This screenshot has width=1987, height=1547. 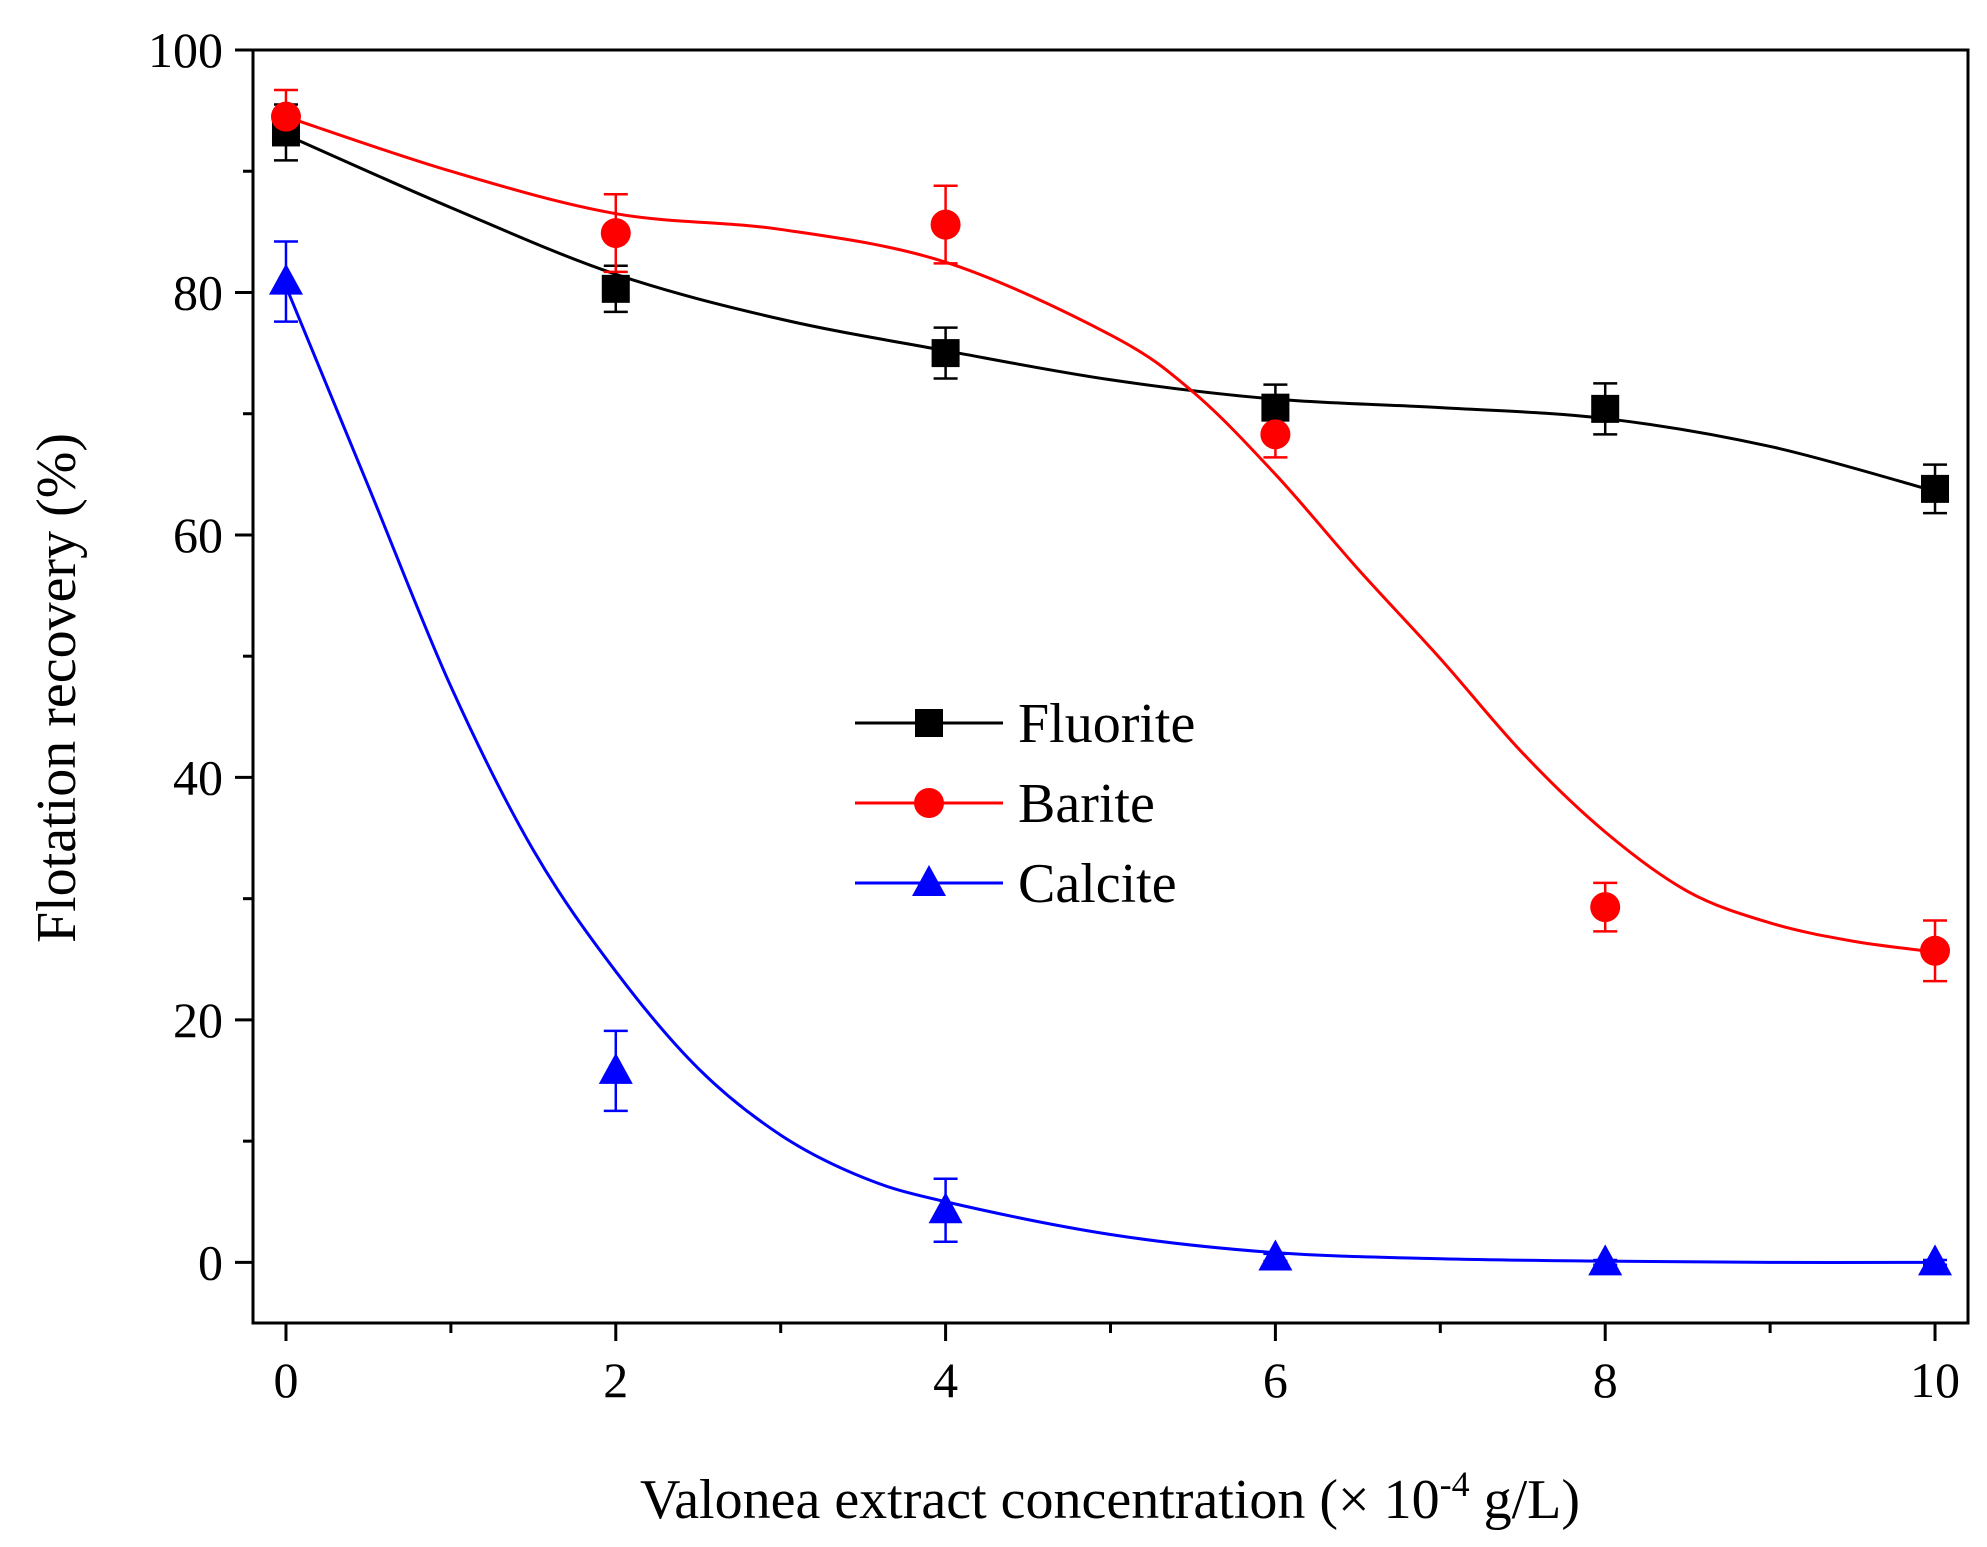 What do you see at coordinates (1525, 1500) in the screenshot?
I see `x-axis-title-suffix: g/L)` at bounding box center [1525, 1500].